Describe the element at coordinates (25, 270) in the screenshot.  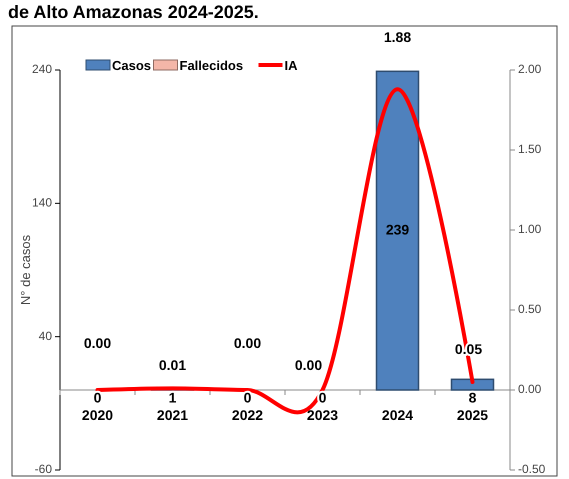
I see `y-axis-title: N° de casos` at that location.